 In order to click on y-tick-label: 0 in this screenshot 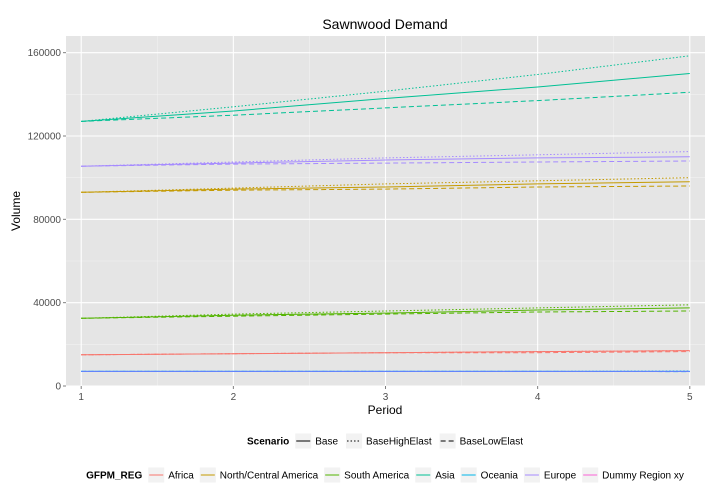, I will do `click(58, 387)`.